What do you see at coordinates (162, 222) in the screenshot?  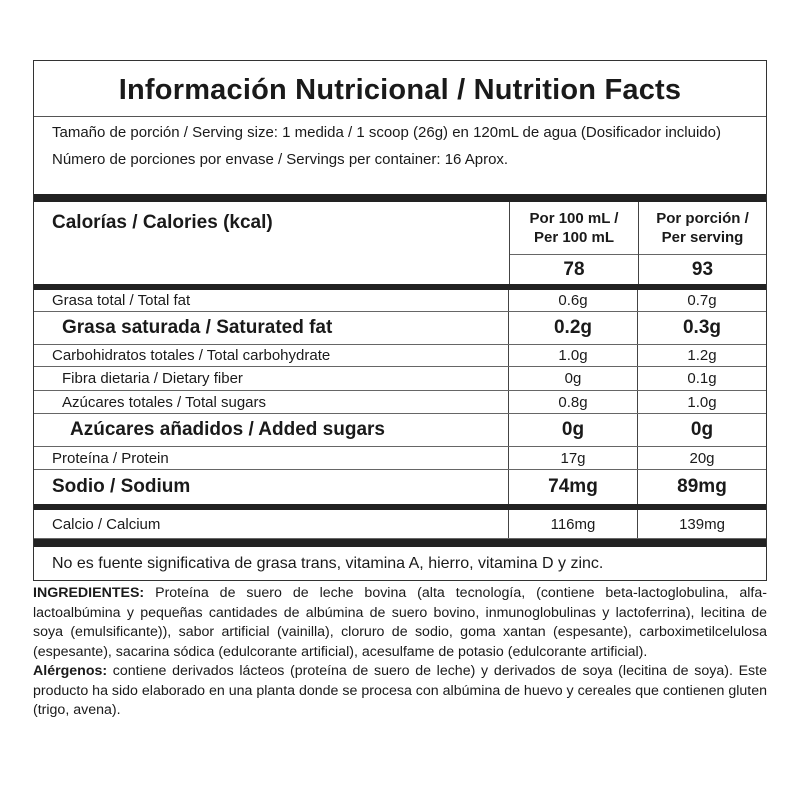 I see `calories-label: Calorías / Calories (kcal)` at bounding box center [162, 222].